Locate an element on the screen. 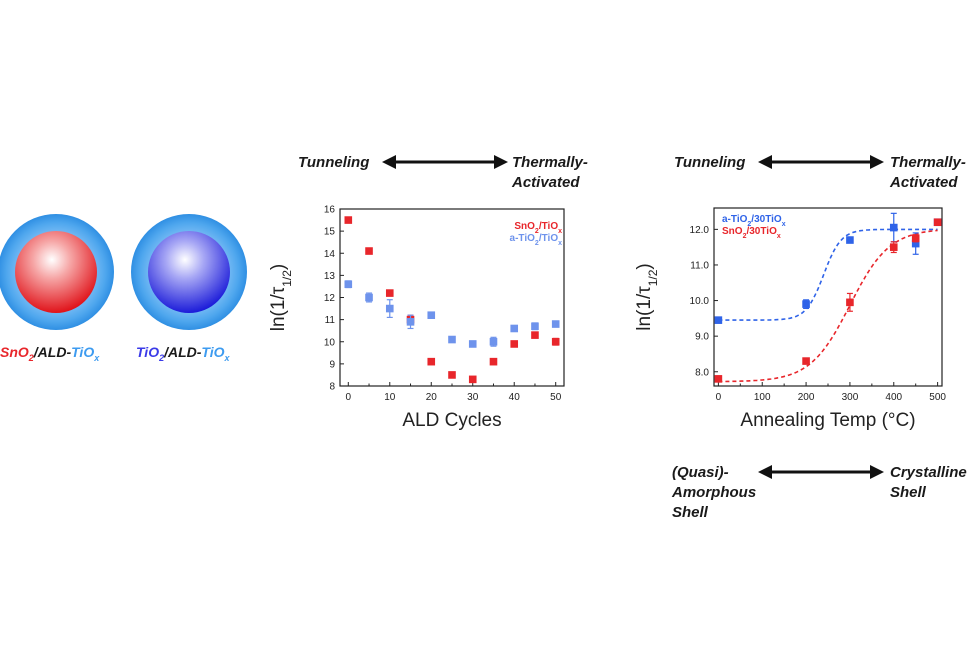 The width and height of the screenshot is (973, 670). panel1-thermal-label-line2: Activated is located at coordinates (546, 182).